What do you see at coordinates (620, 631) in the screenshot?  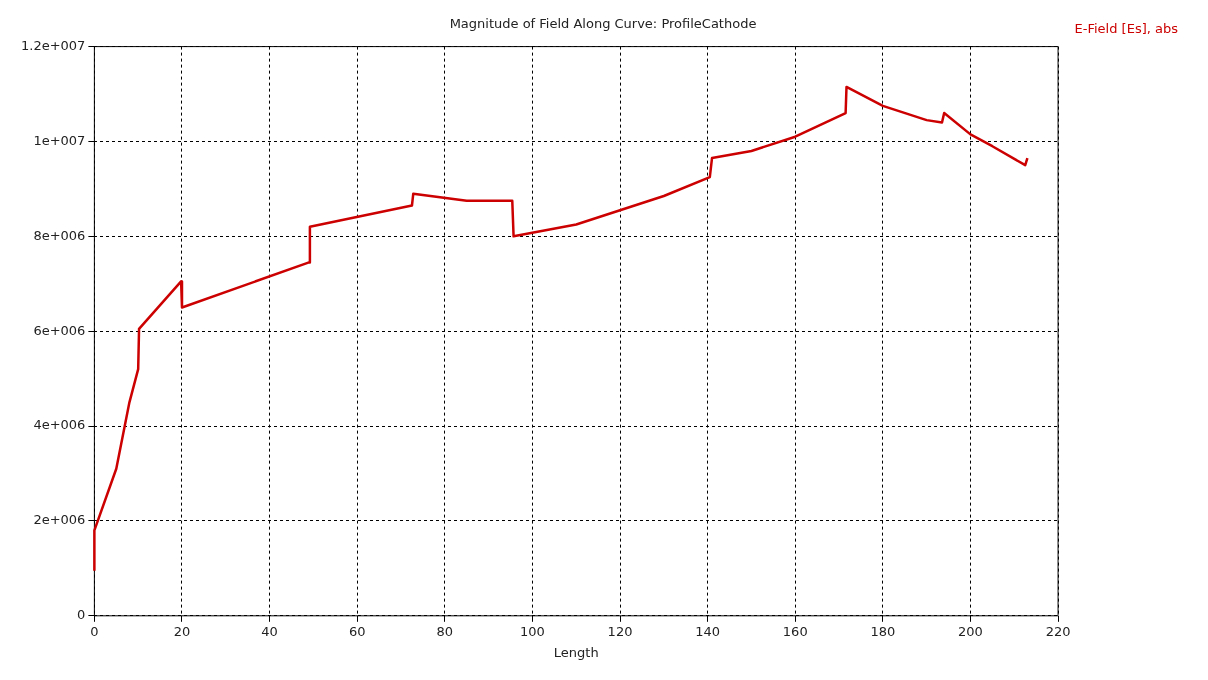 I see `x-tick-label: 120` at bounding box center [620, 631].